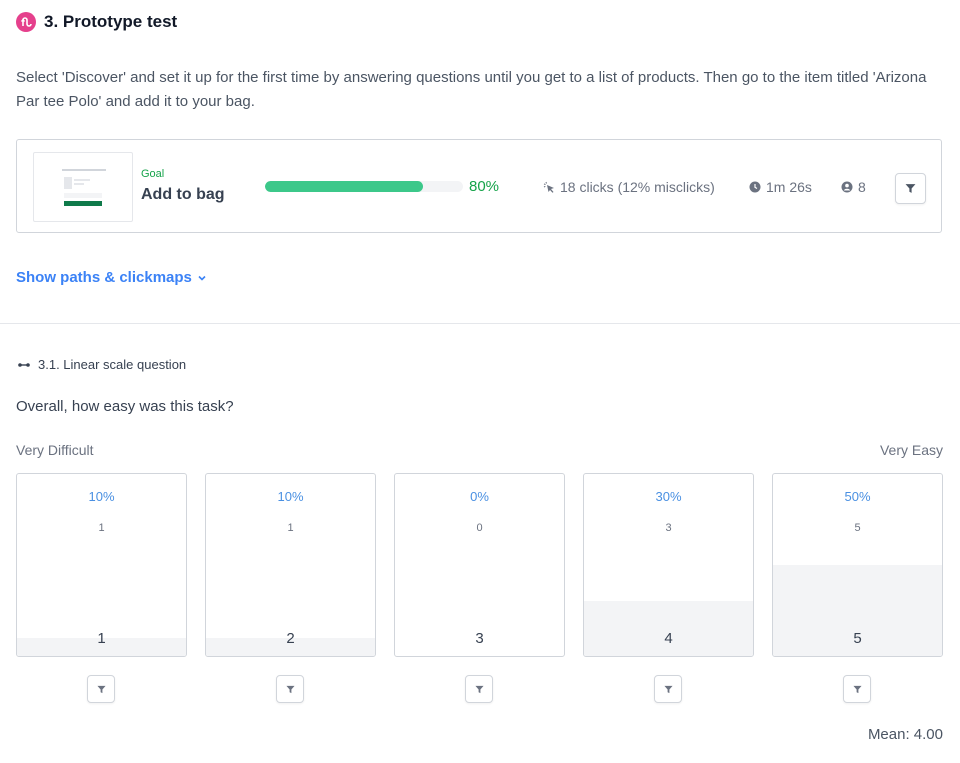 Image resolution: width=960 pixels, height=763 pixels. What do you see at coordinates (55, 450) in the screenshot?
I see `scale-min-label: Very Difficult` at bounding box center [55, 450].